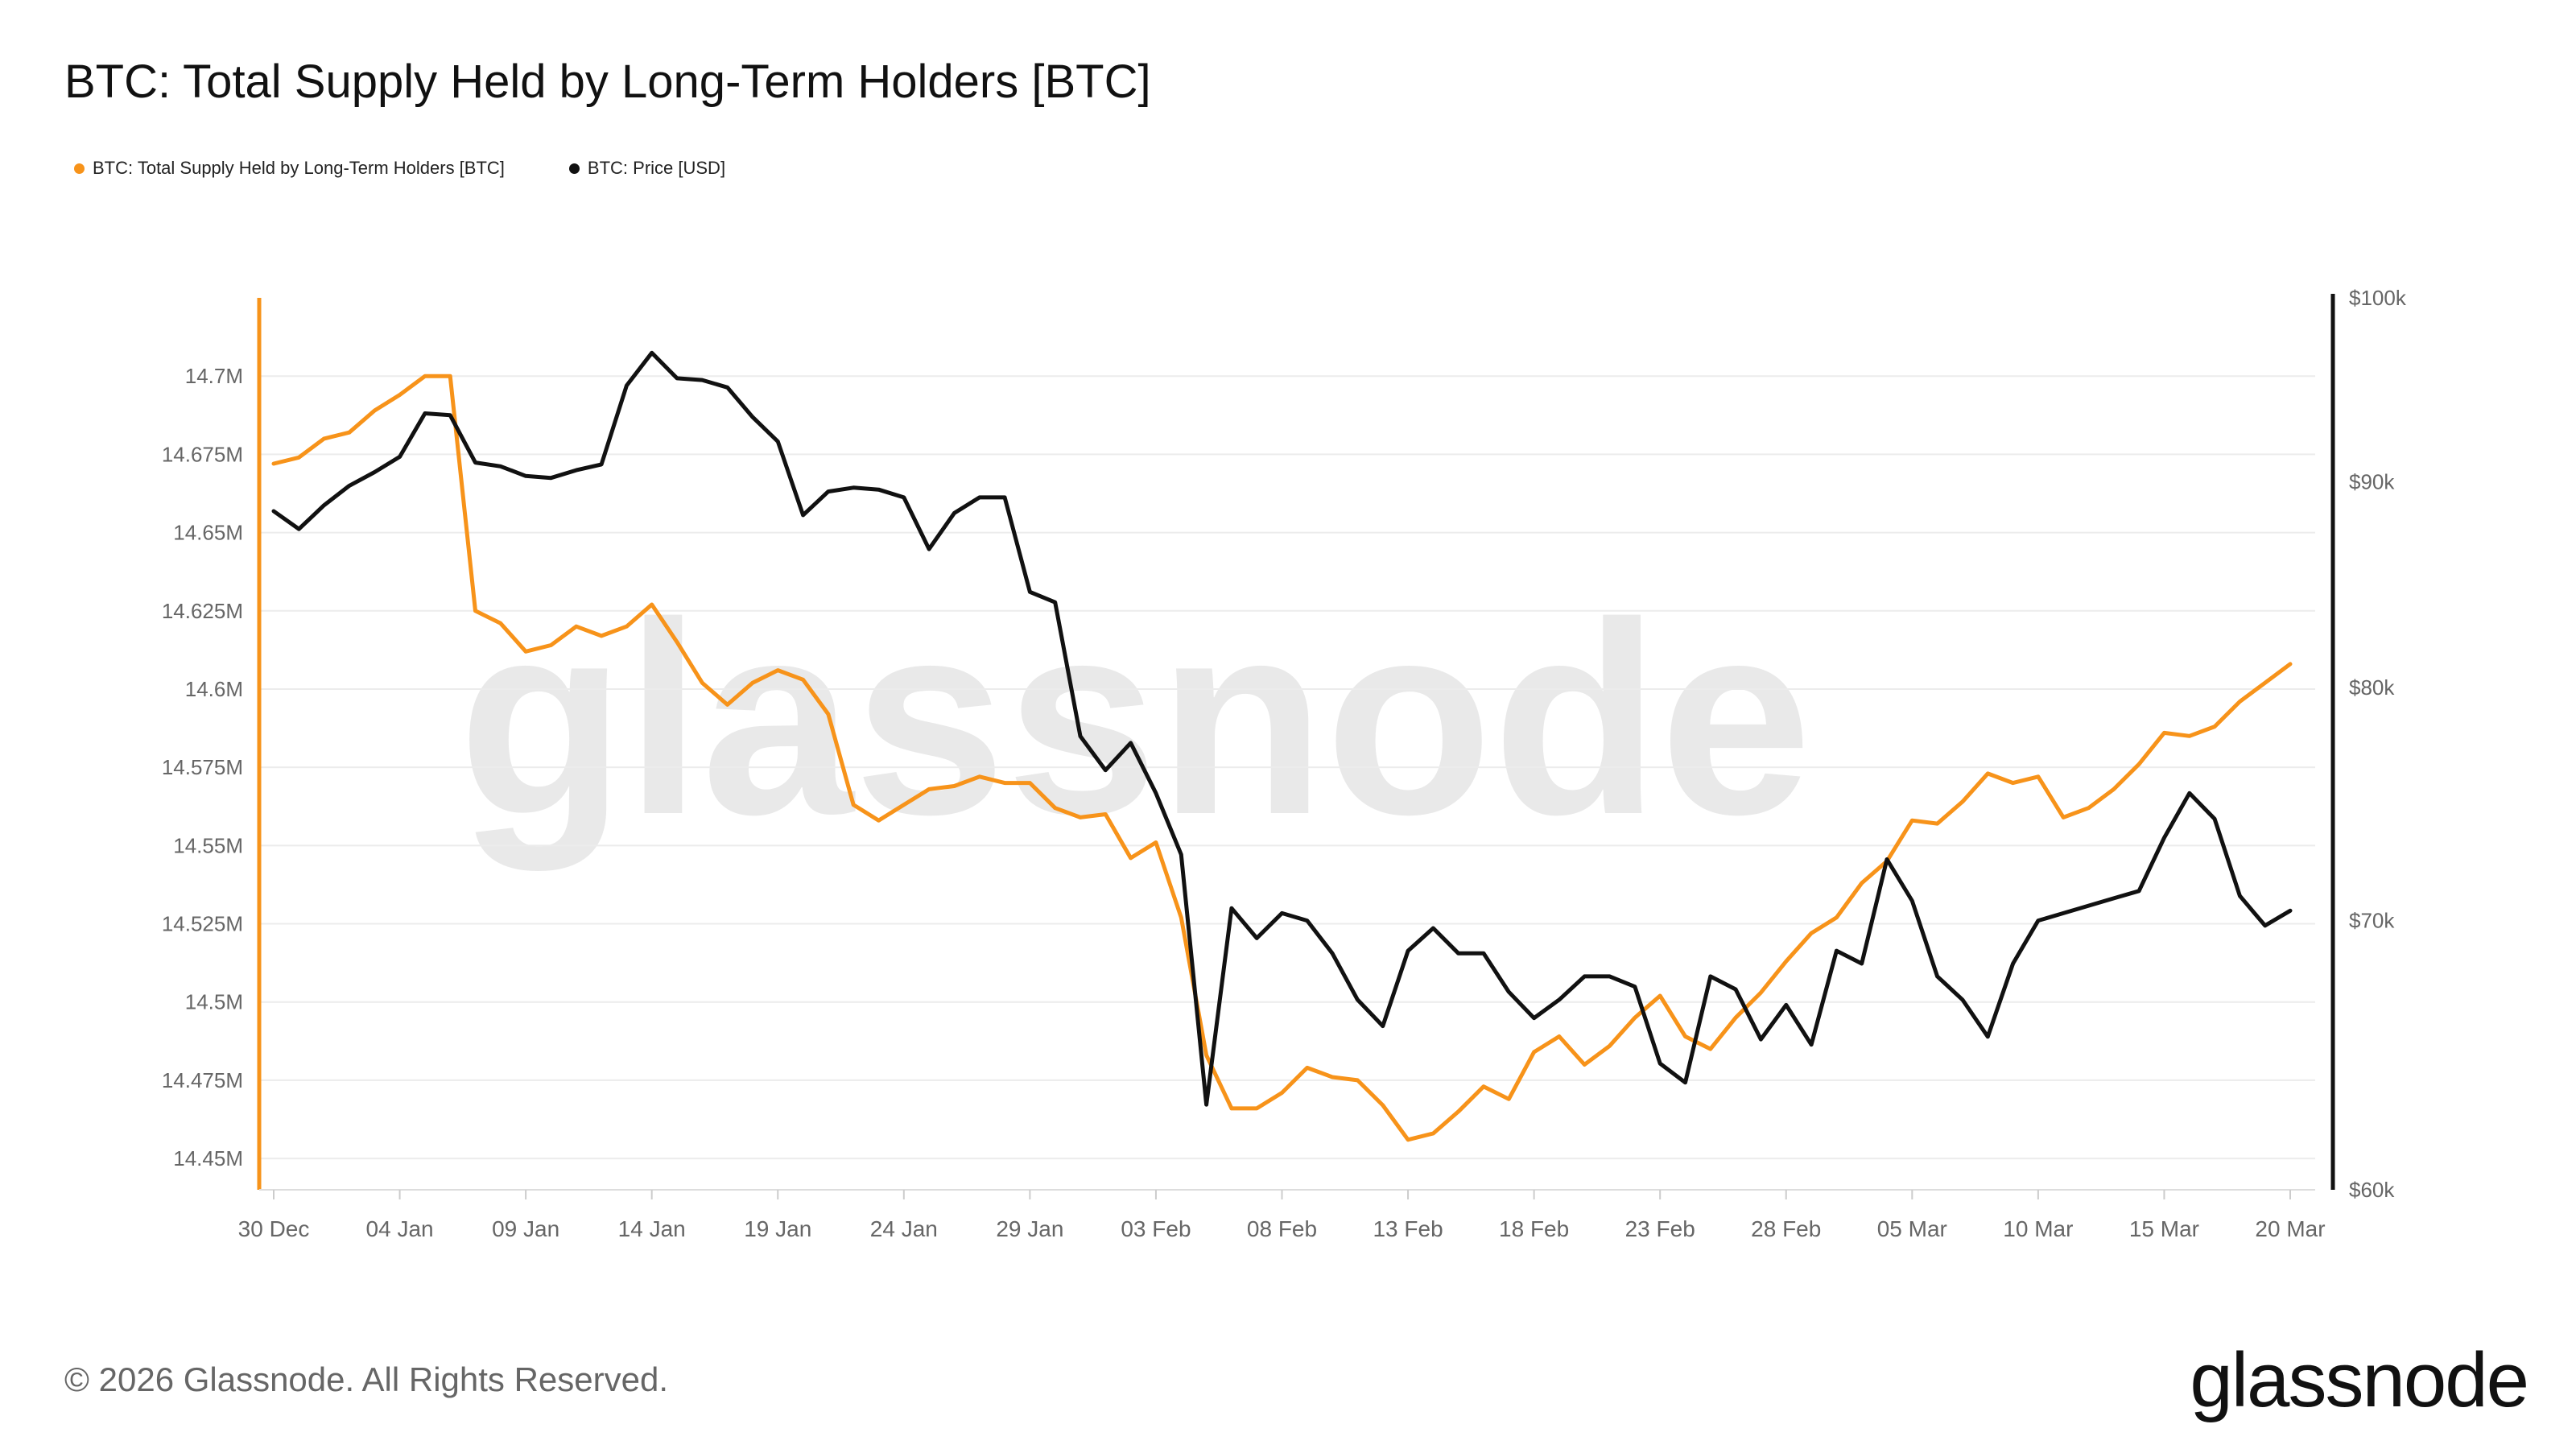  What do you see at coordinates (574, 168) in the screenshot?
I see `legend-dot-price` at bounding box center [574, 168].